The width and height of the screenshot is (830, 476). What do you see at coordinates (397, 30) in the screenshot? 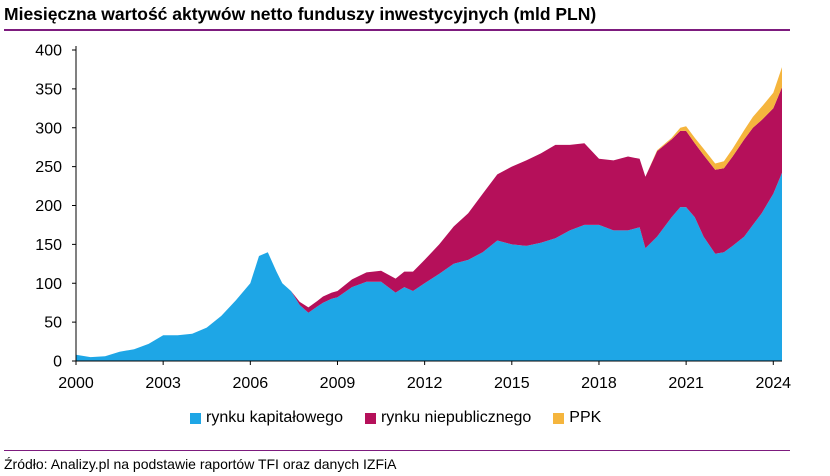
I see `title-divider` at bounding box center [397, 30].